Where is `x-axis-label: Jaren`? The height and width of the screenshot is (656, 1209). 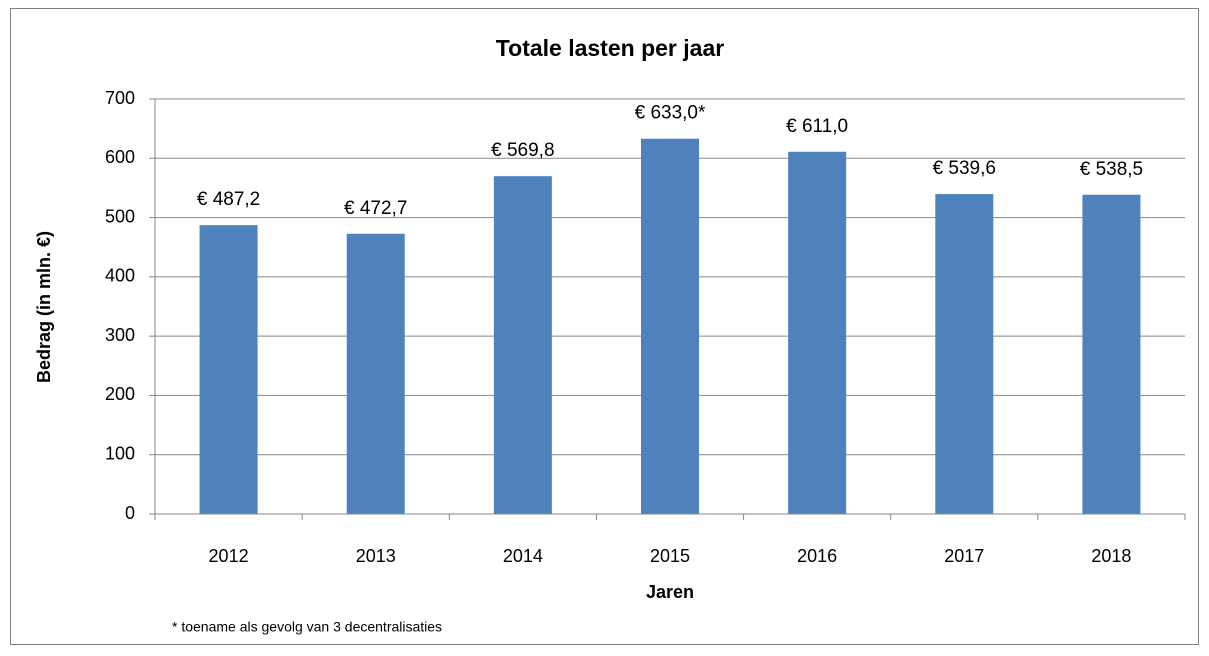 x-axis-label: Jaren is located at coordinates (670, 592).